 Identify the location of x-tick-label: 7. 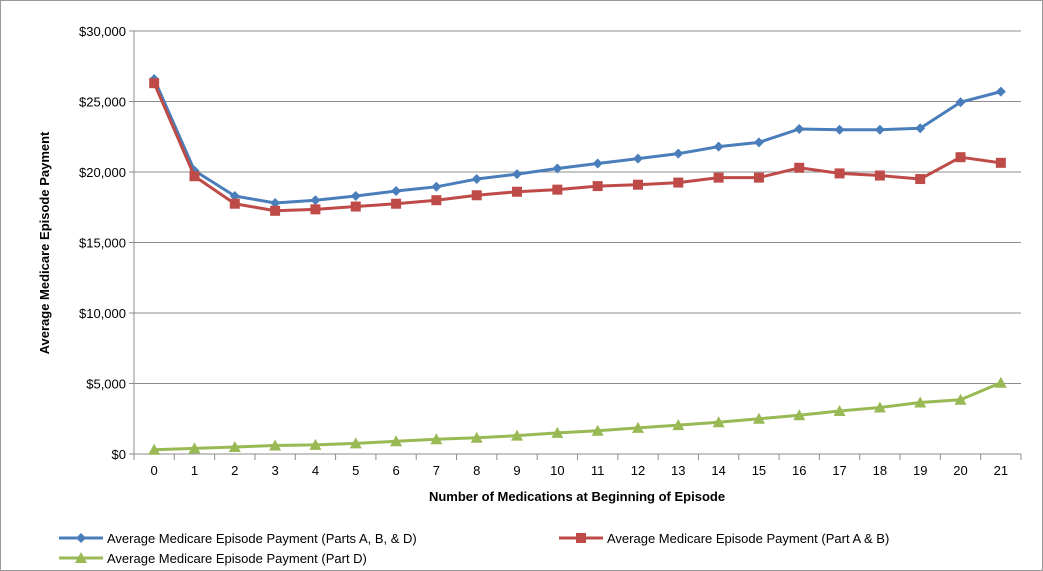
(436, 470).